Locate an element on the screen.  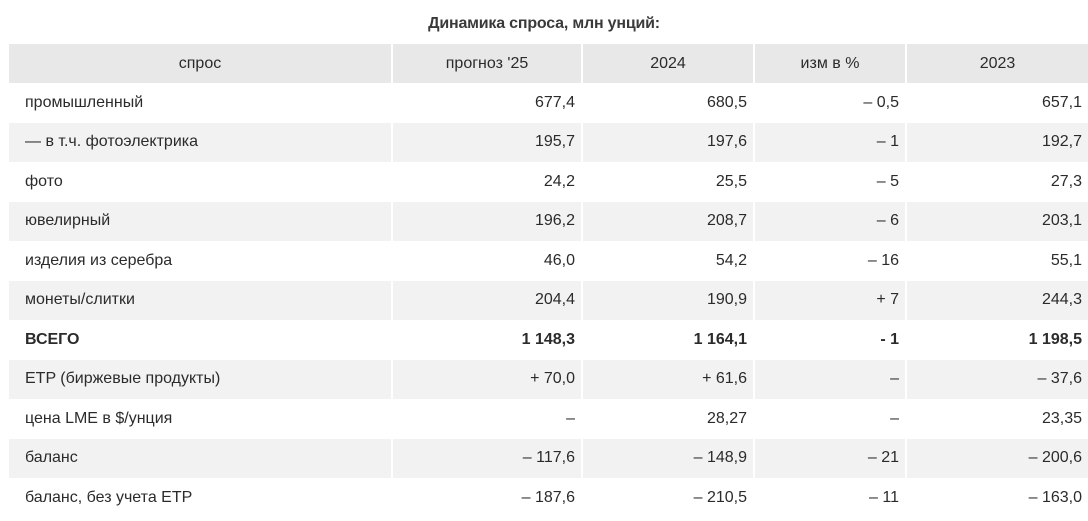
table-row: монеты/слитки 204,4 190,9 + 7 244,3 is located at coordinates (548, 300).